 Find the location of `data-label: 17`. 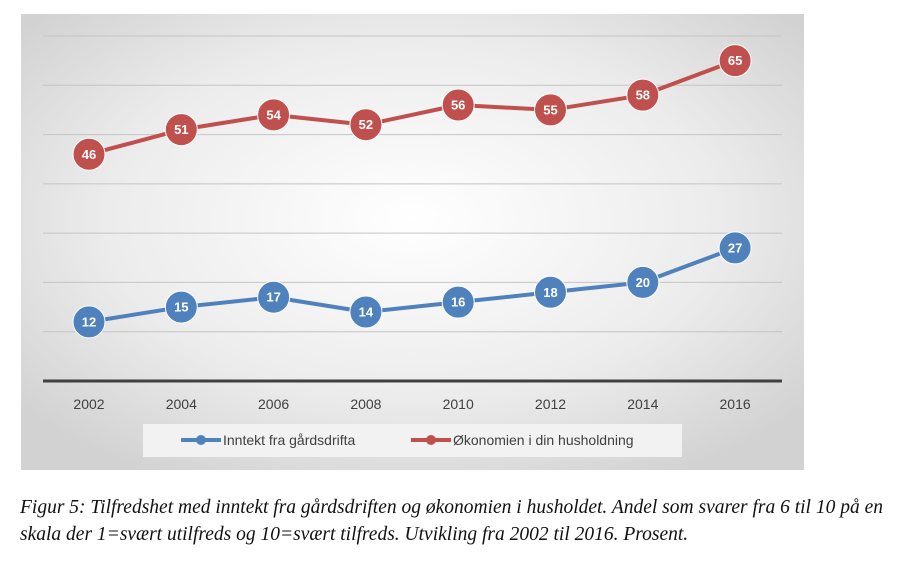

data-label: 17 is located at coordinates (273, 297).